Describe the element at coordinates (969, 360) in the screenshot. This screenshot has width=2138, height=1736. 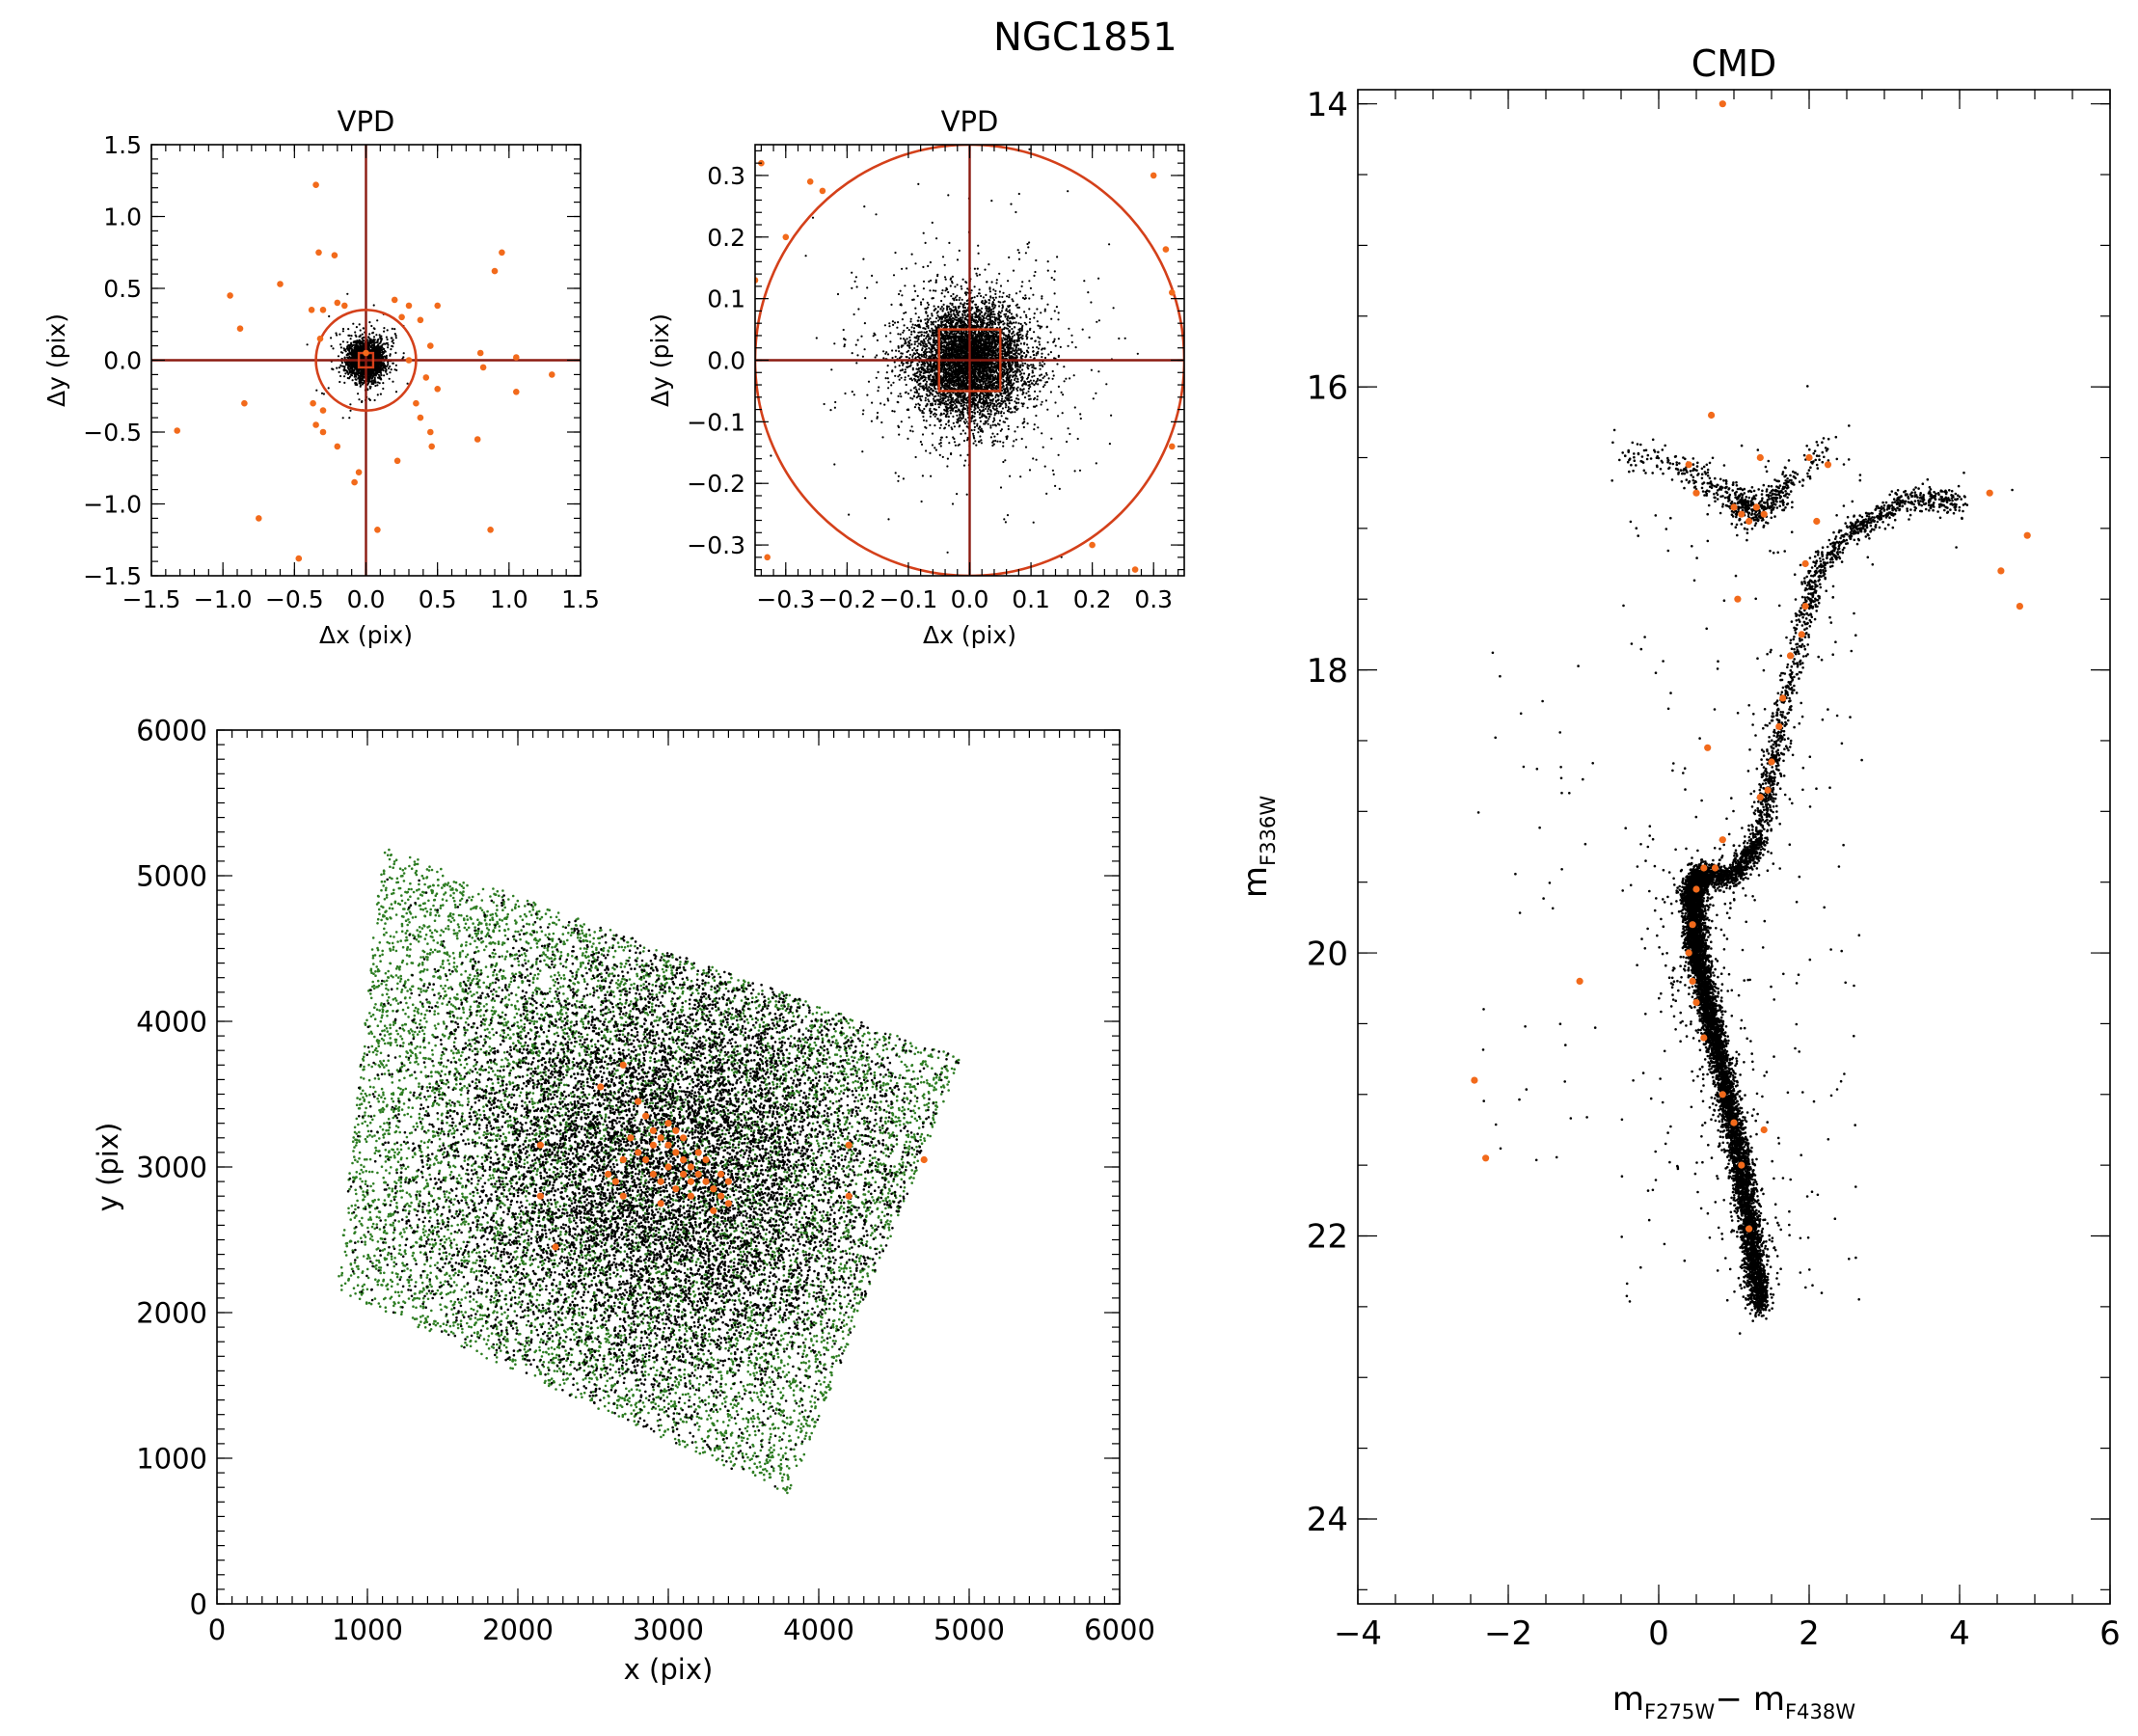
I see `plot-area` at that location.